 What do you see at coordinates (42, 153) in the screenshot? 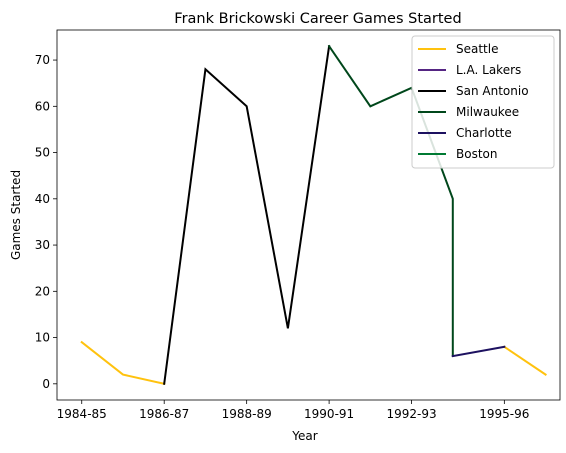
I see `y-tick-label: 50` at bounding box center [42, 153].